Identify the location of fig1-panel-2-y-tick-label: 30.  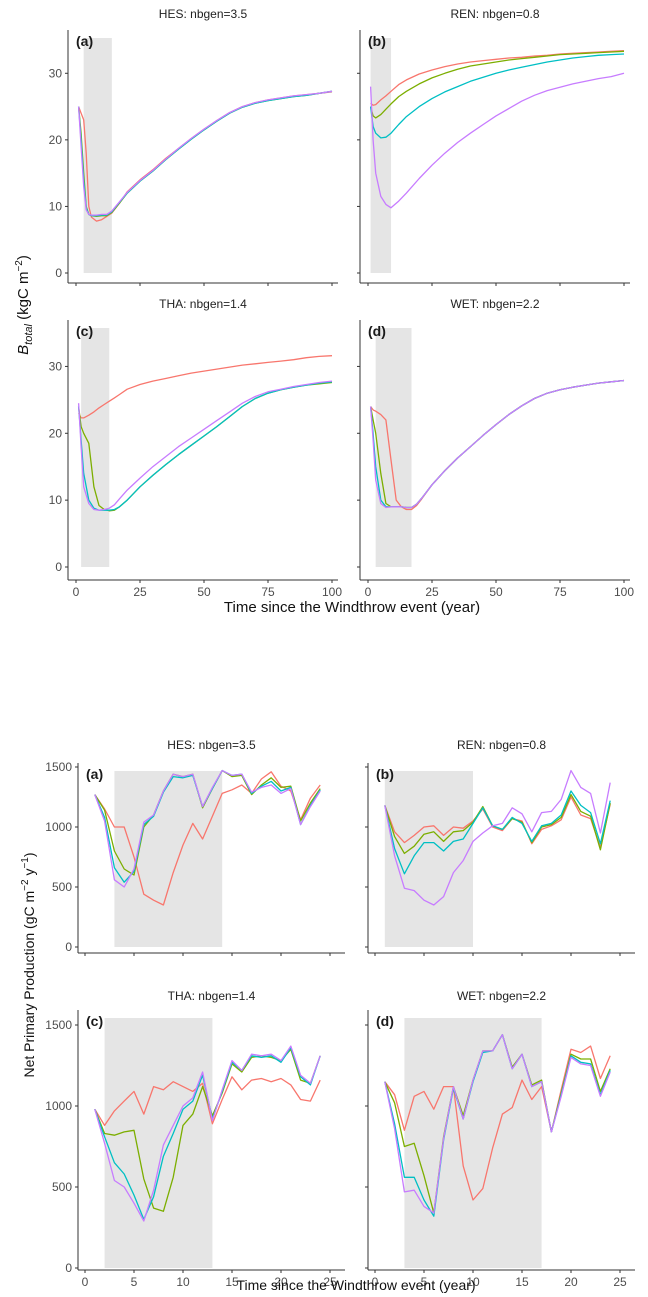
(56, 366).